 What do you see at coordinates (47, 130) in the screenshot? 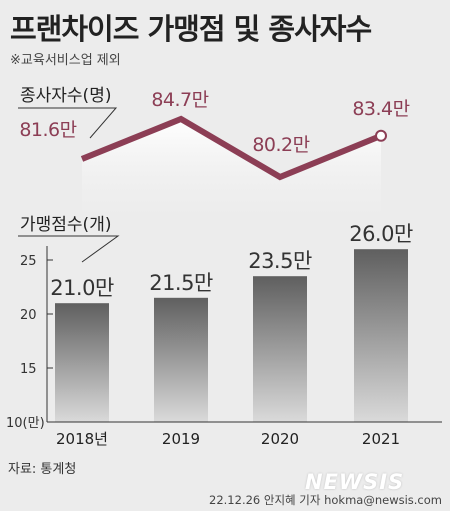
I see `line-value-label: 81.6만` at bounding box center [47, 130].